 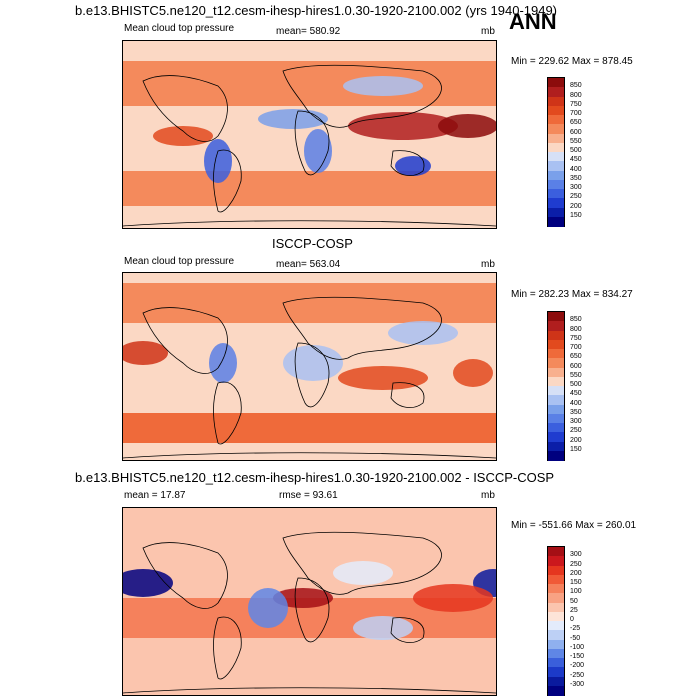 What do you see at coordinates (576, 150) in the screenshot?
I see `colorbar-tick-label: 500` at bounding box center [576, 150].